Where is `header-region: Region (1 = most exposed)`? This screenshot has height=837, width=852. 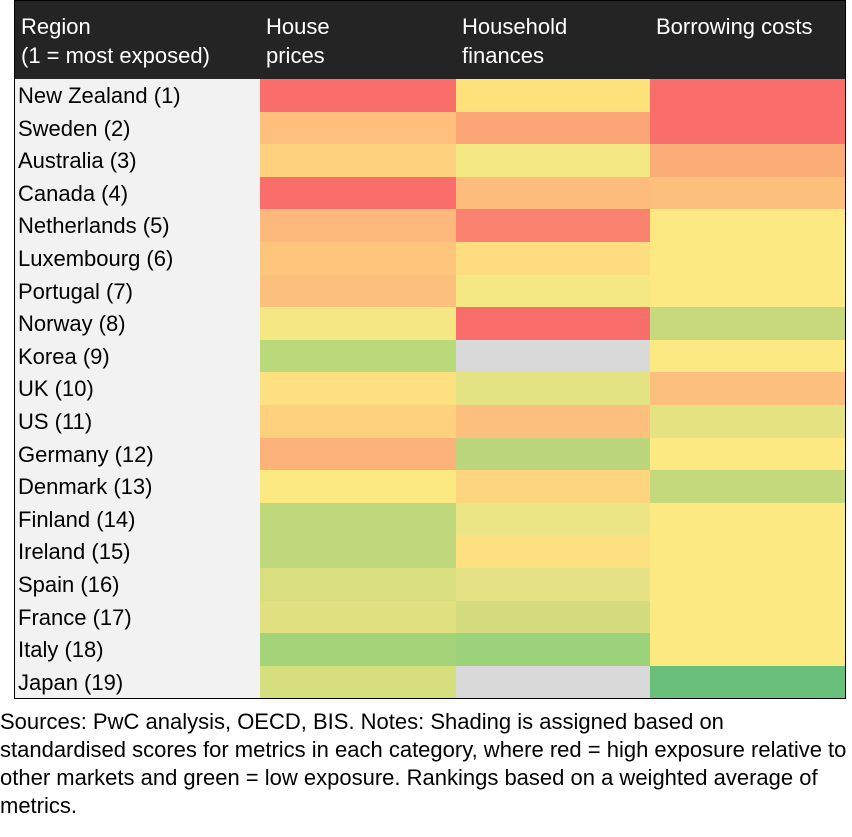
header-region: Region (1 = most exposed) is located at coordinates (115, 41).